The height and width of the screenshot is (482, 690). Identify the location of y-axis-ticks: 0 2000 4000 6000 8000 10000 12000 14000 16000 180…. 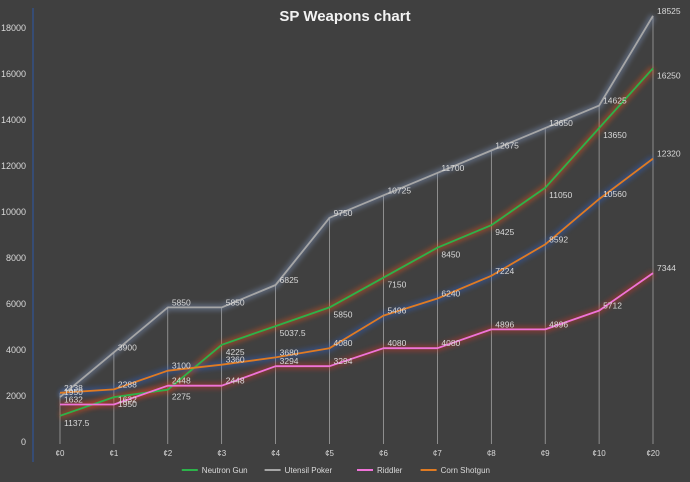
(13, 235).